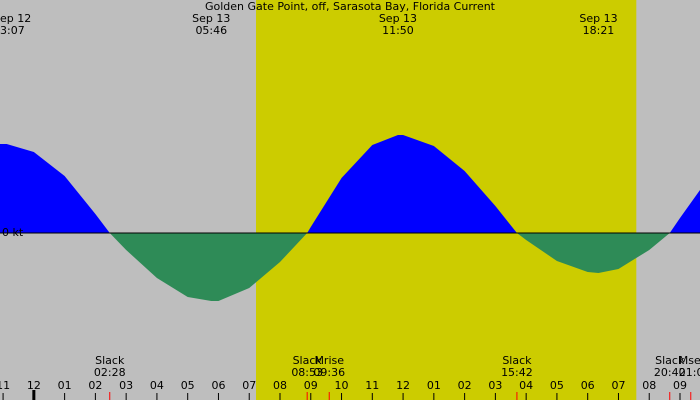  Describe the element at coordinates (329, 372) in the screenshot. I see `event-time: 09:36` at that location.